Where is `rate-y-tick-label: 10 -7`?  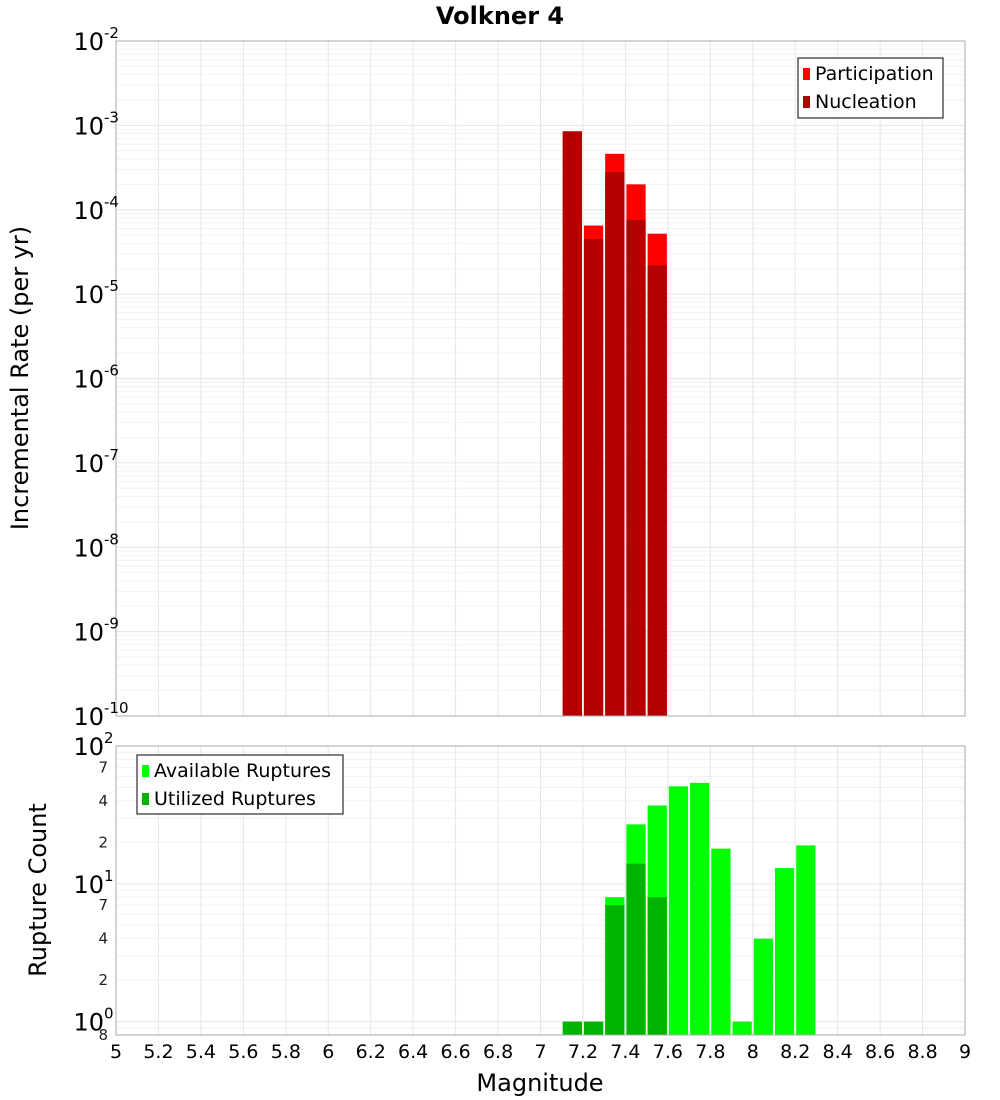
rate-y-tick-label: 10 -7 is located at coordinates (96, 462).